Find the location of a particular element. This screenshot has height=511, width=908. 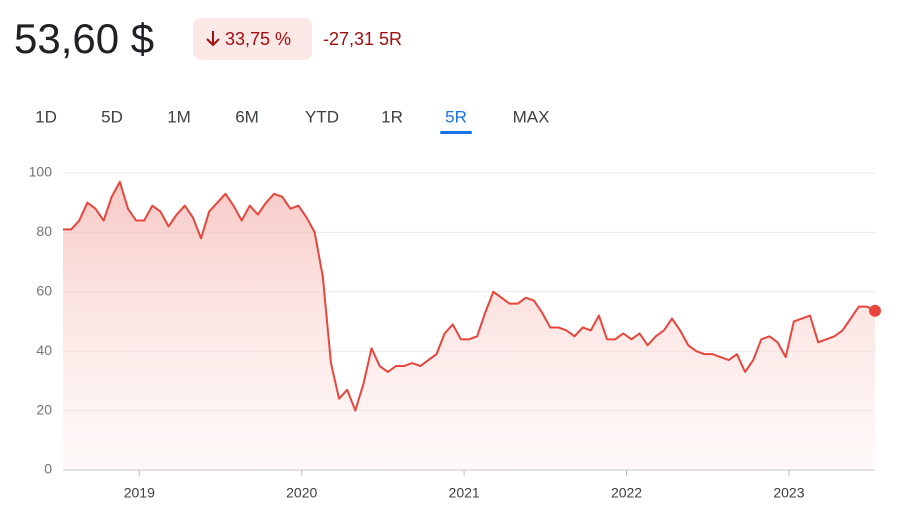

x-tick-label: 2022 is located at coordinates (626, 493).